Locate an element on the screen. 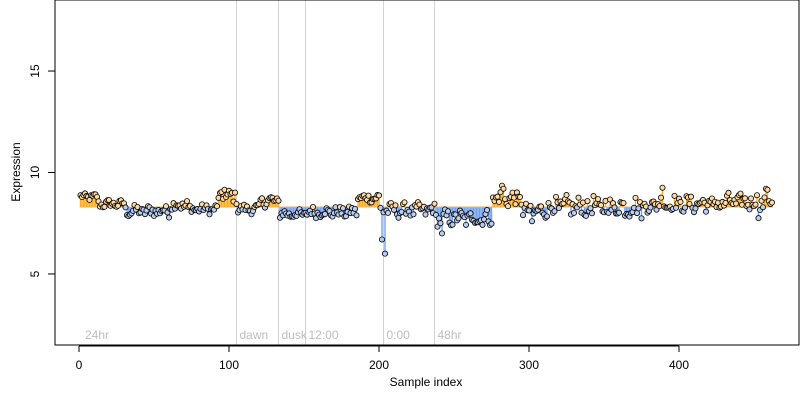 The image size is (800, 400). x-tick-label: 100 is located at coordinates (229, 365).